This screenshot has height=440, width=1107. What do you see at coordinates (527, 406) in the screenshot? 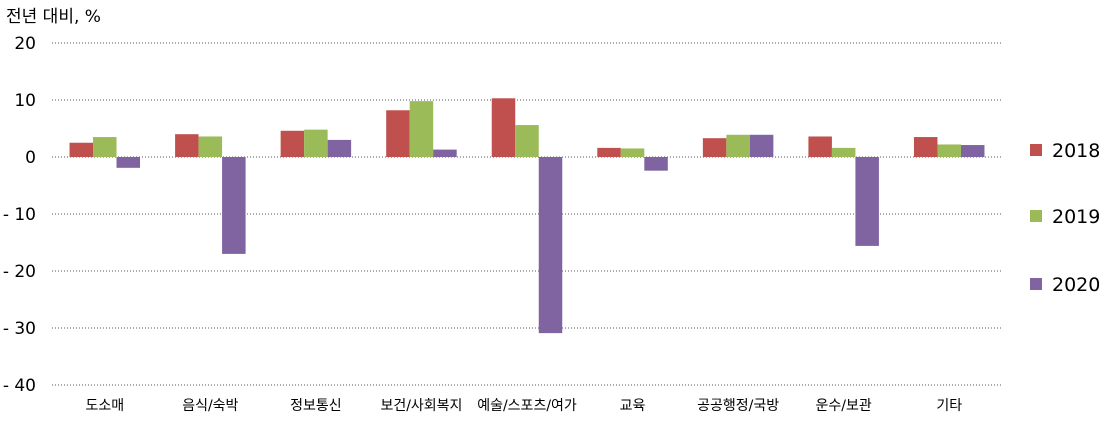
I see `x-tick-label: 예술/스포츠/여가` at bounding box center [527, 406].